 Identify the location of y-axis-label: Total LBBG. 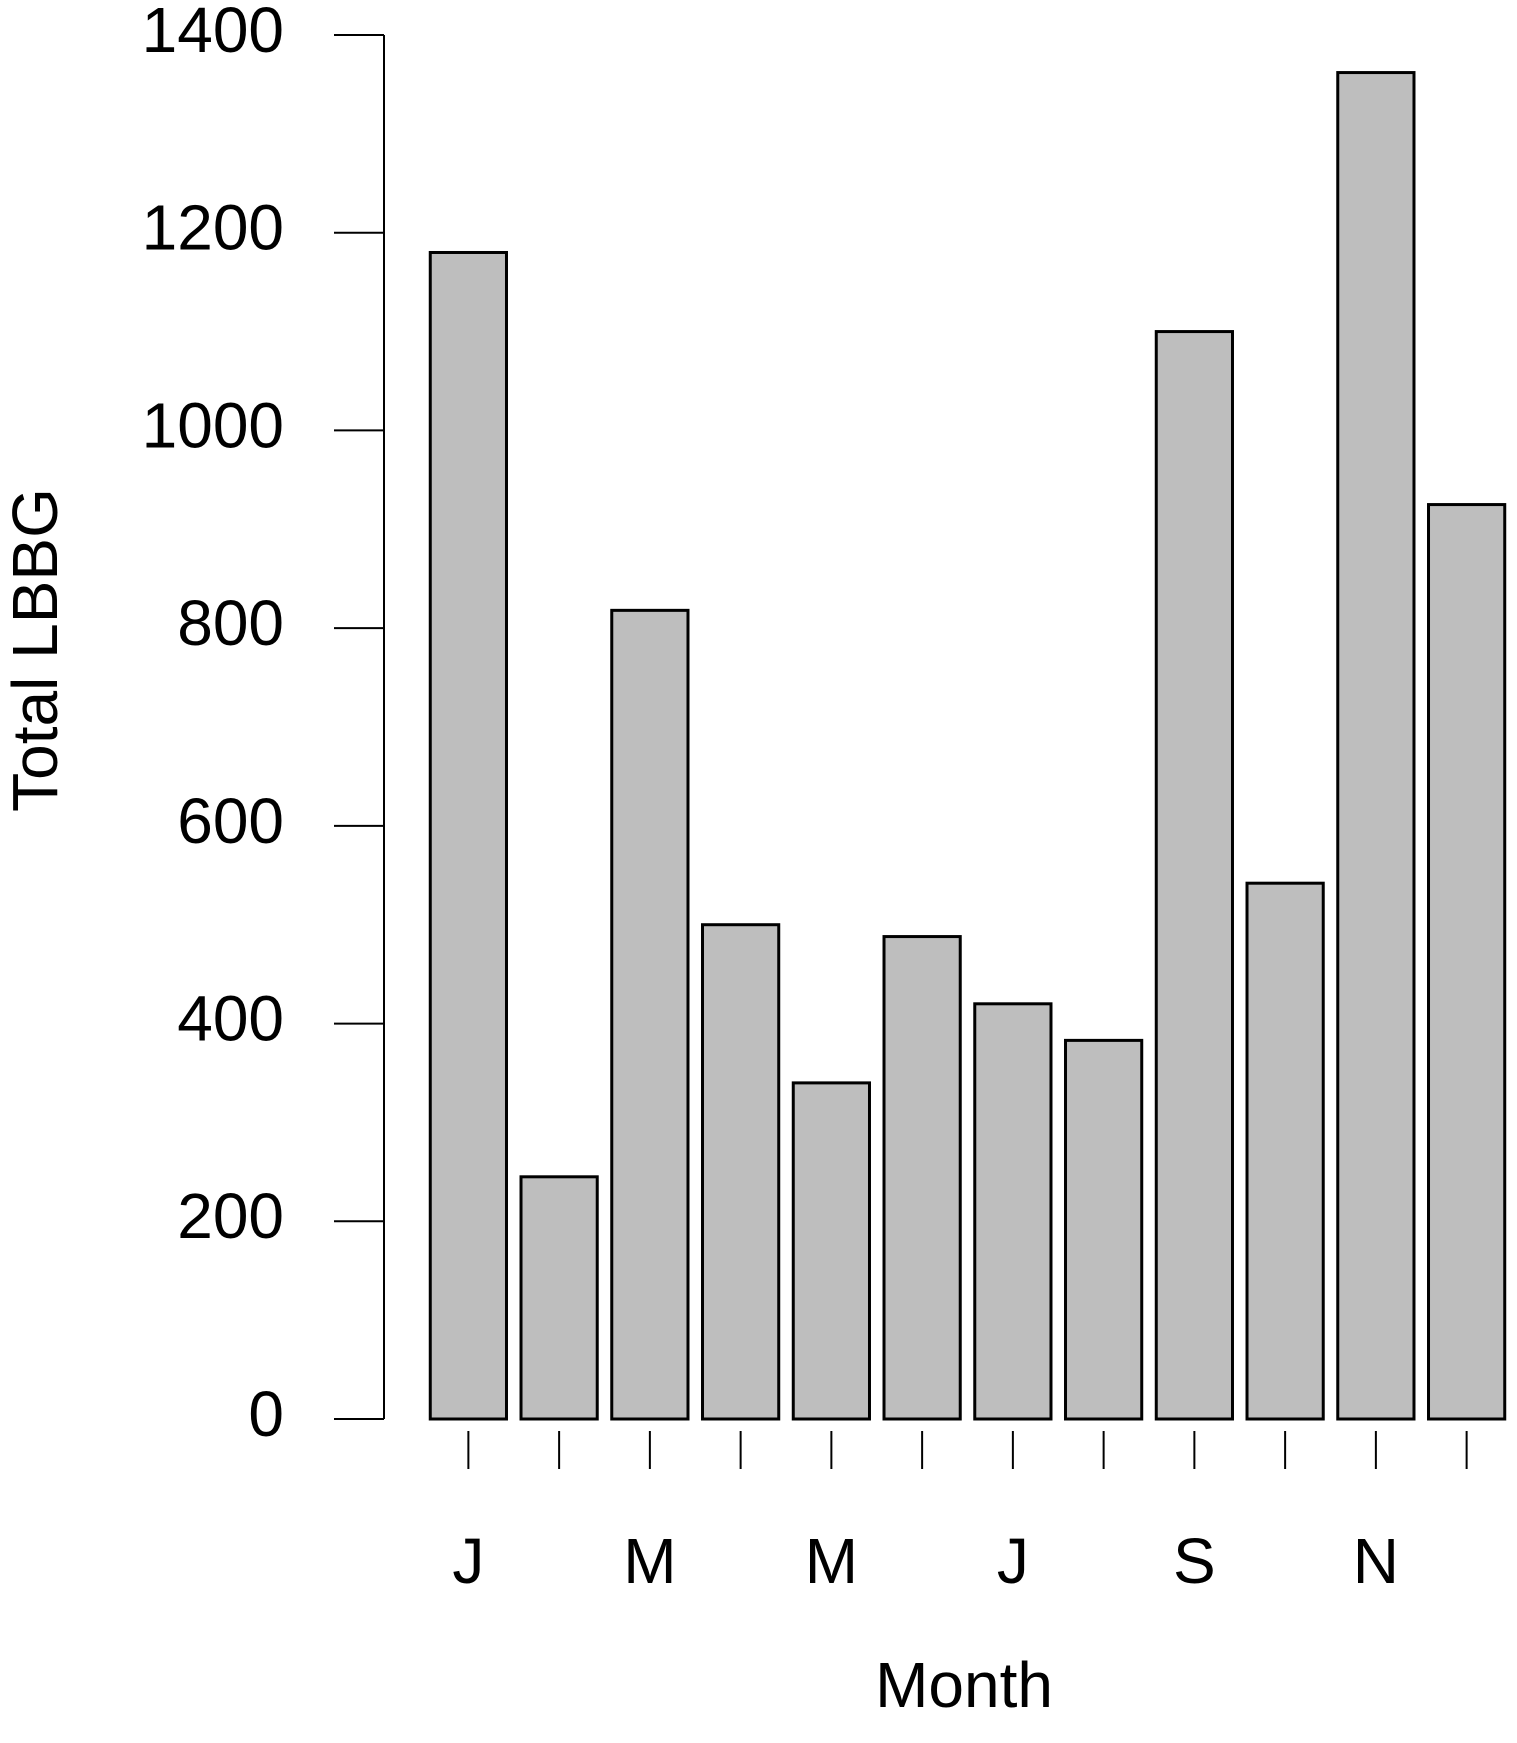
(35, 650).